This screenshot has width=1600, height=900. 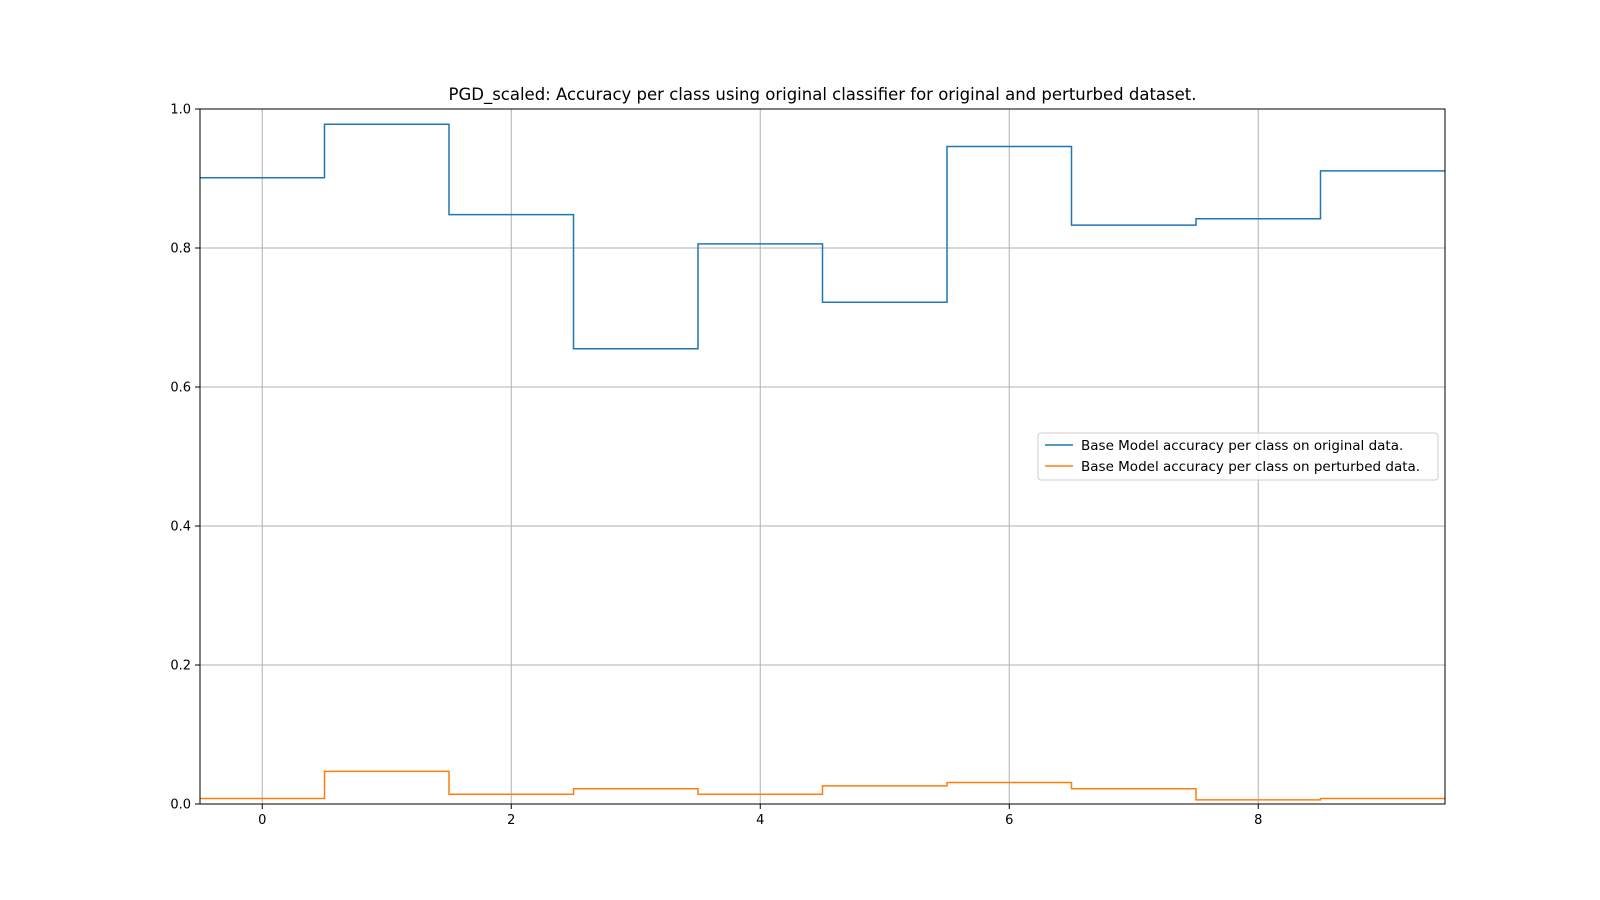 I want to click on x-axis-ticks: 0 2 4 6 8, so click(x=760, y=816).